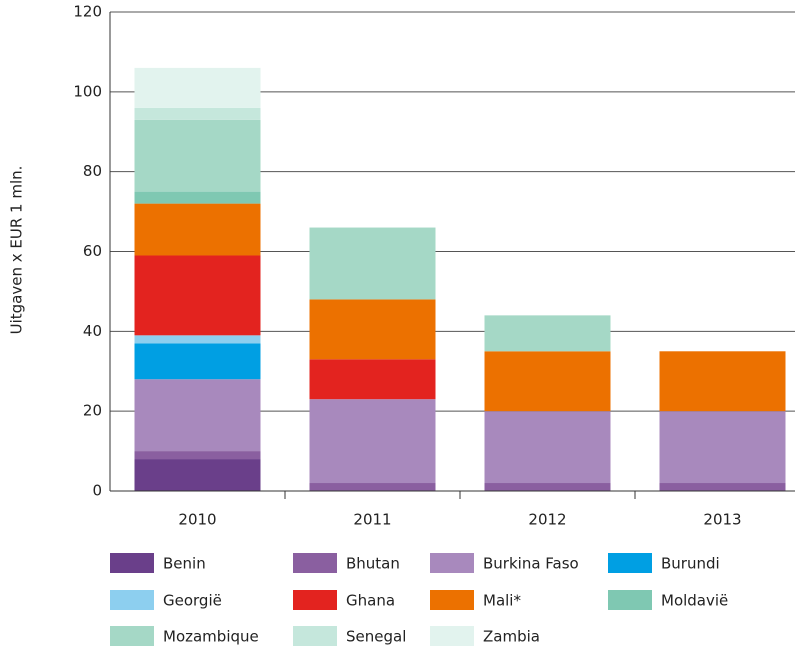 The height and width of the screenshot is (650, 803). Describe the element at coordinates (184, 564) in the screenshot. I see `legend-label: Benin` at that location.